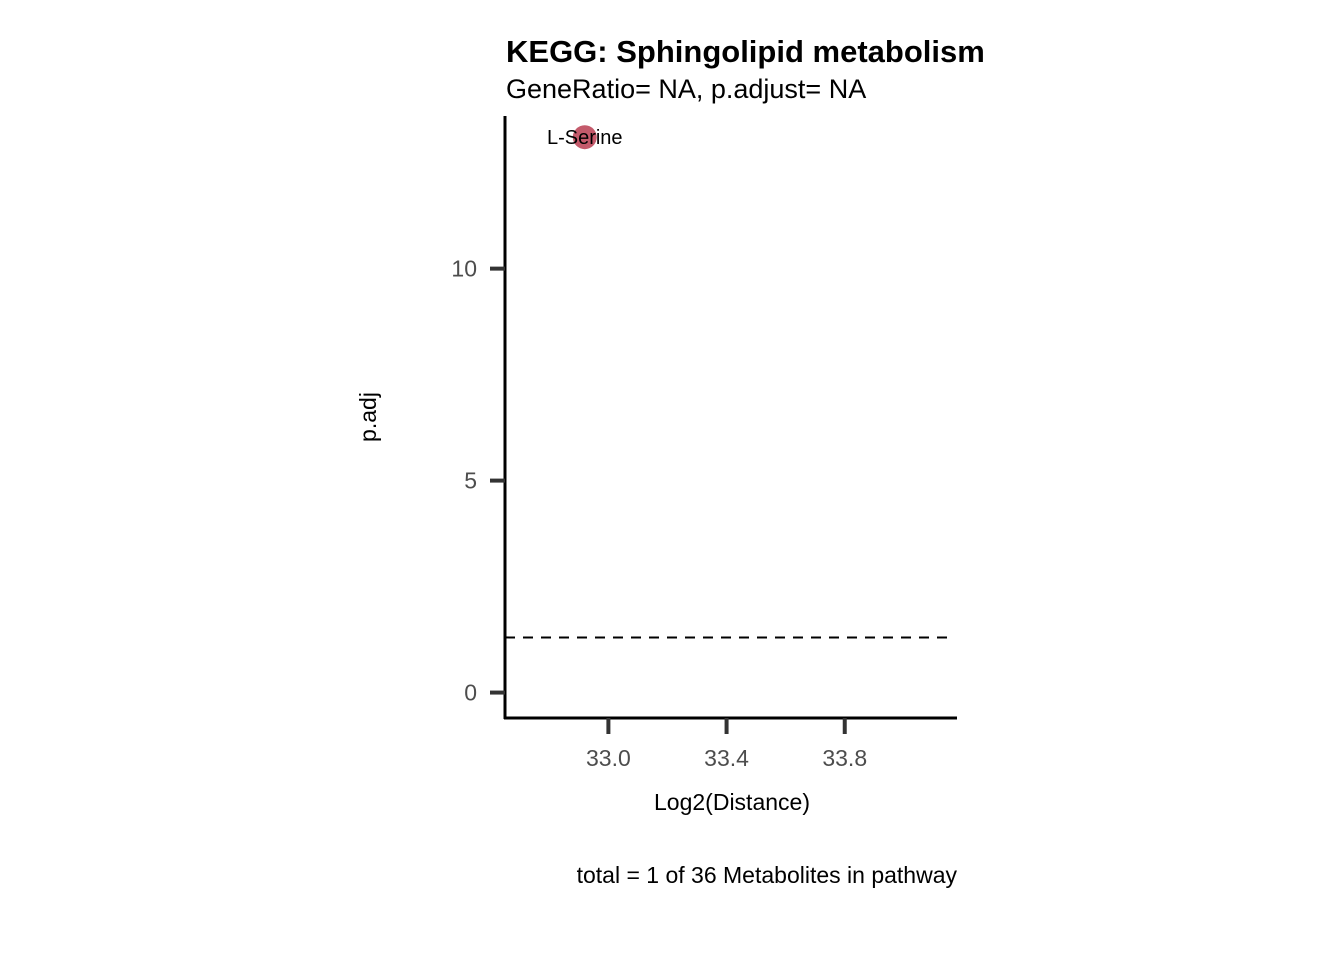 The height and width of the screenshot is (960, 1344). What do you see at coordinates (368, 417) in the screenshot?
I see `y-axis-label: p.adj` at bounding box center [368, 417].